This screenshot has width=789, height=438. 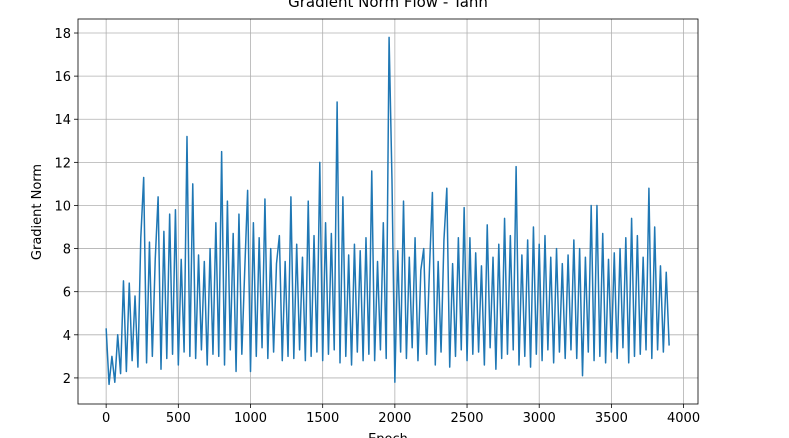 What do you see at coordinates (106, 418) in the screenshot?
I see `x-tick-label: 0` at bounding box center [106, 418].